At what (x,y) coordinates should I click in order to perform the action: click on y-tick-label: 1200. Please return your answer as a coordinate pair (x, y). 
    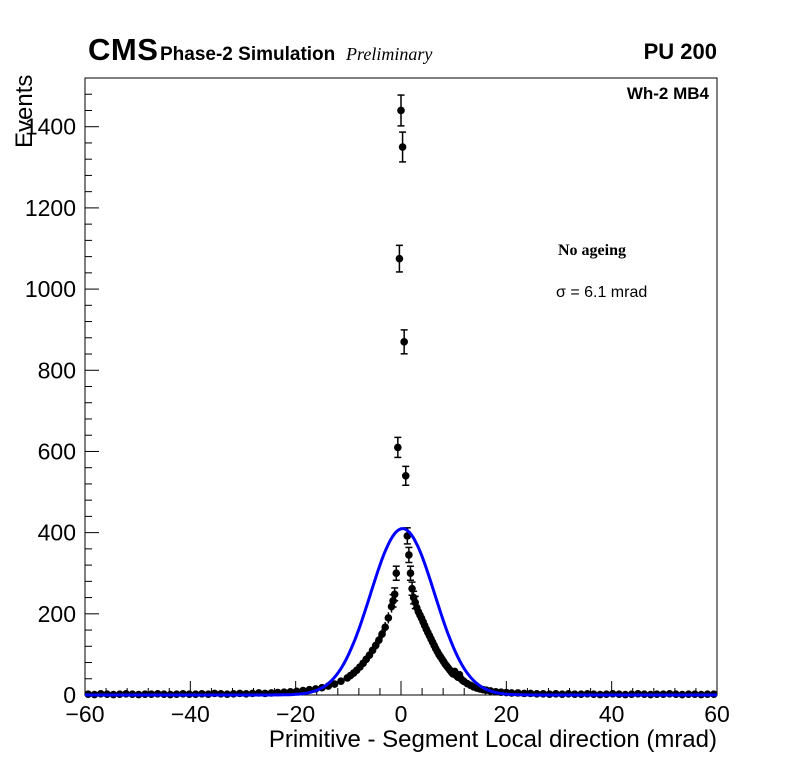
    Looking at the image, I should click on (50, 208).